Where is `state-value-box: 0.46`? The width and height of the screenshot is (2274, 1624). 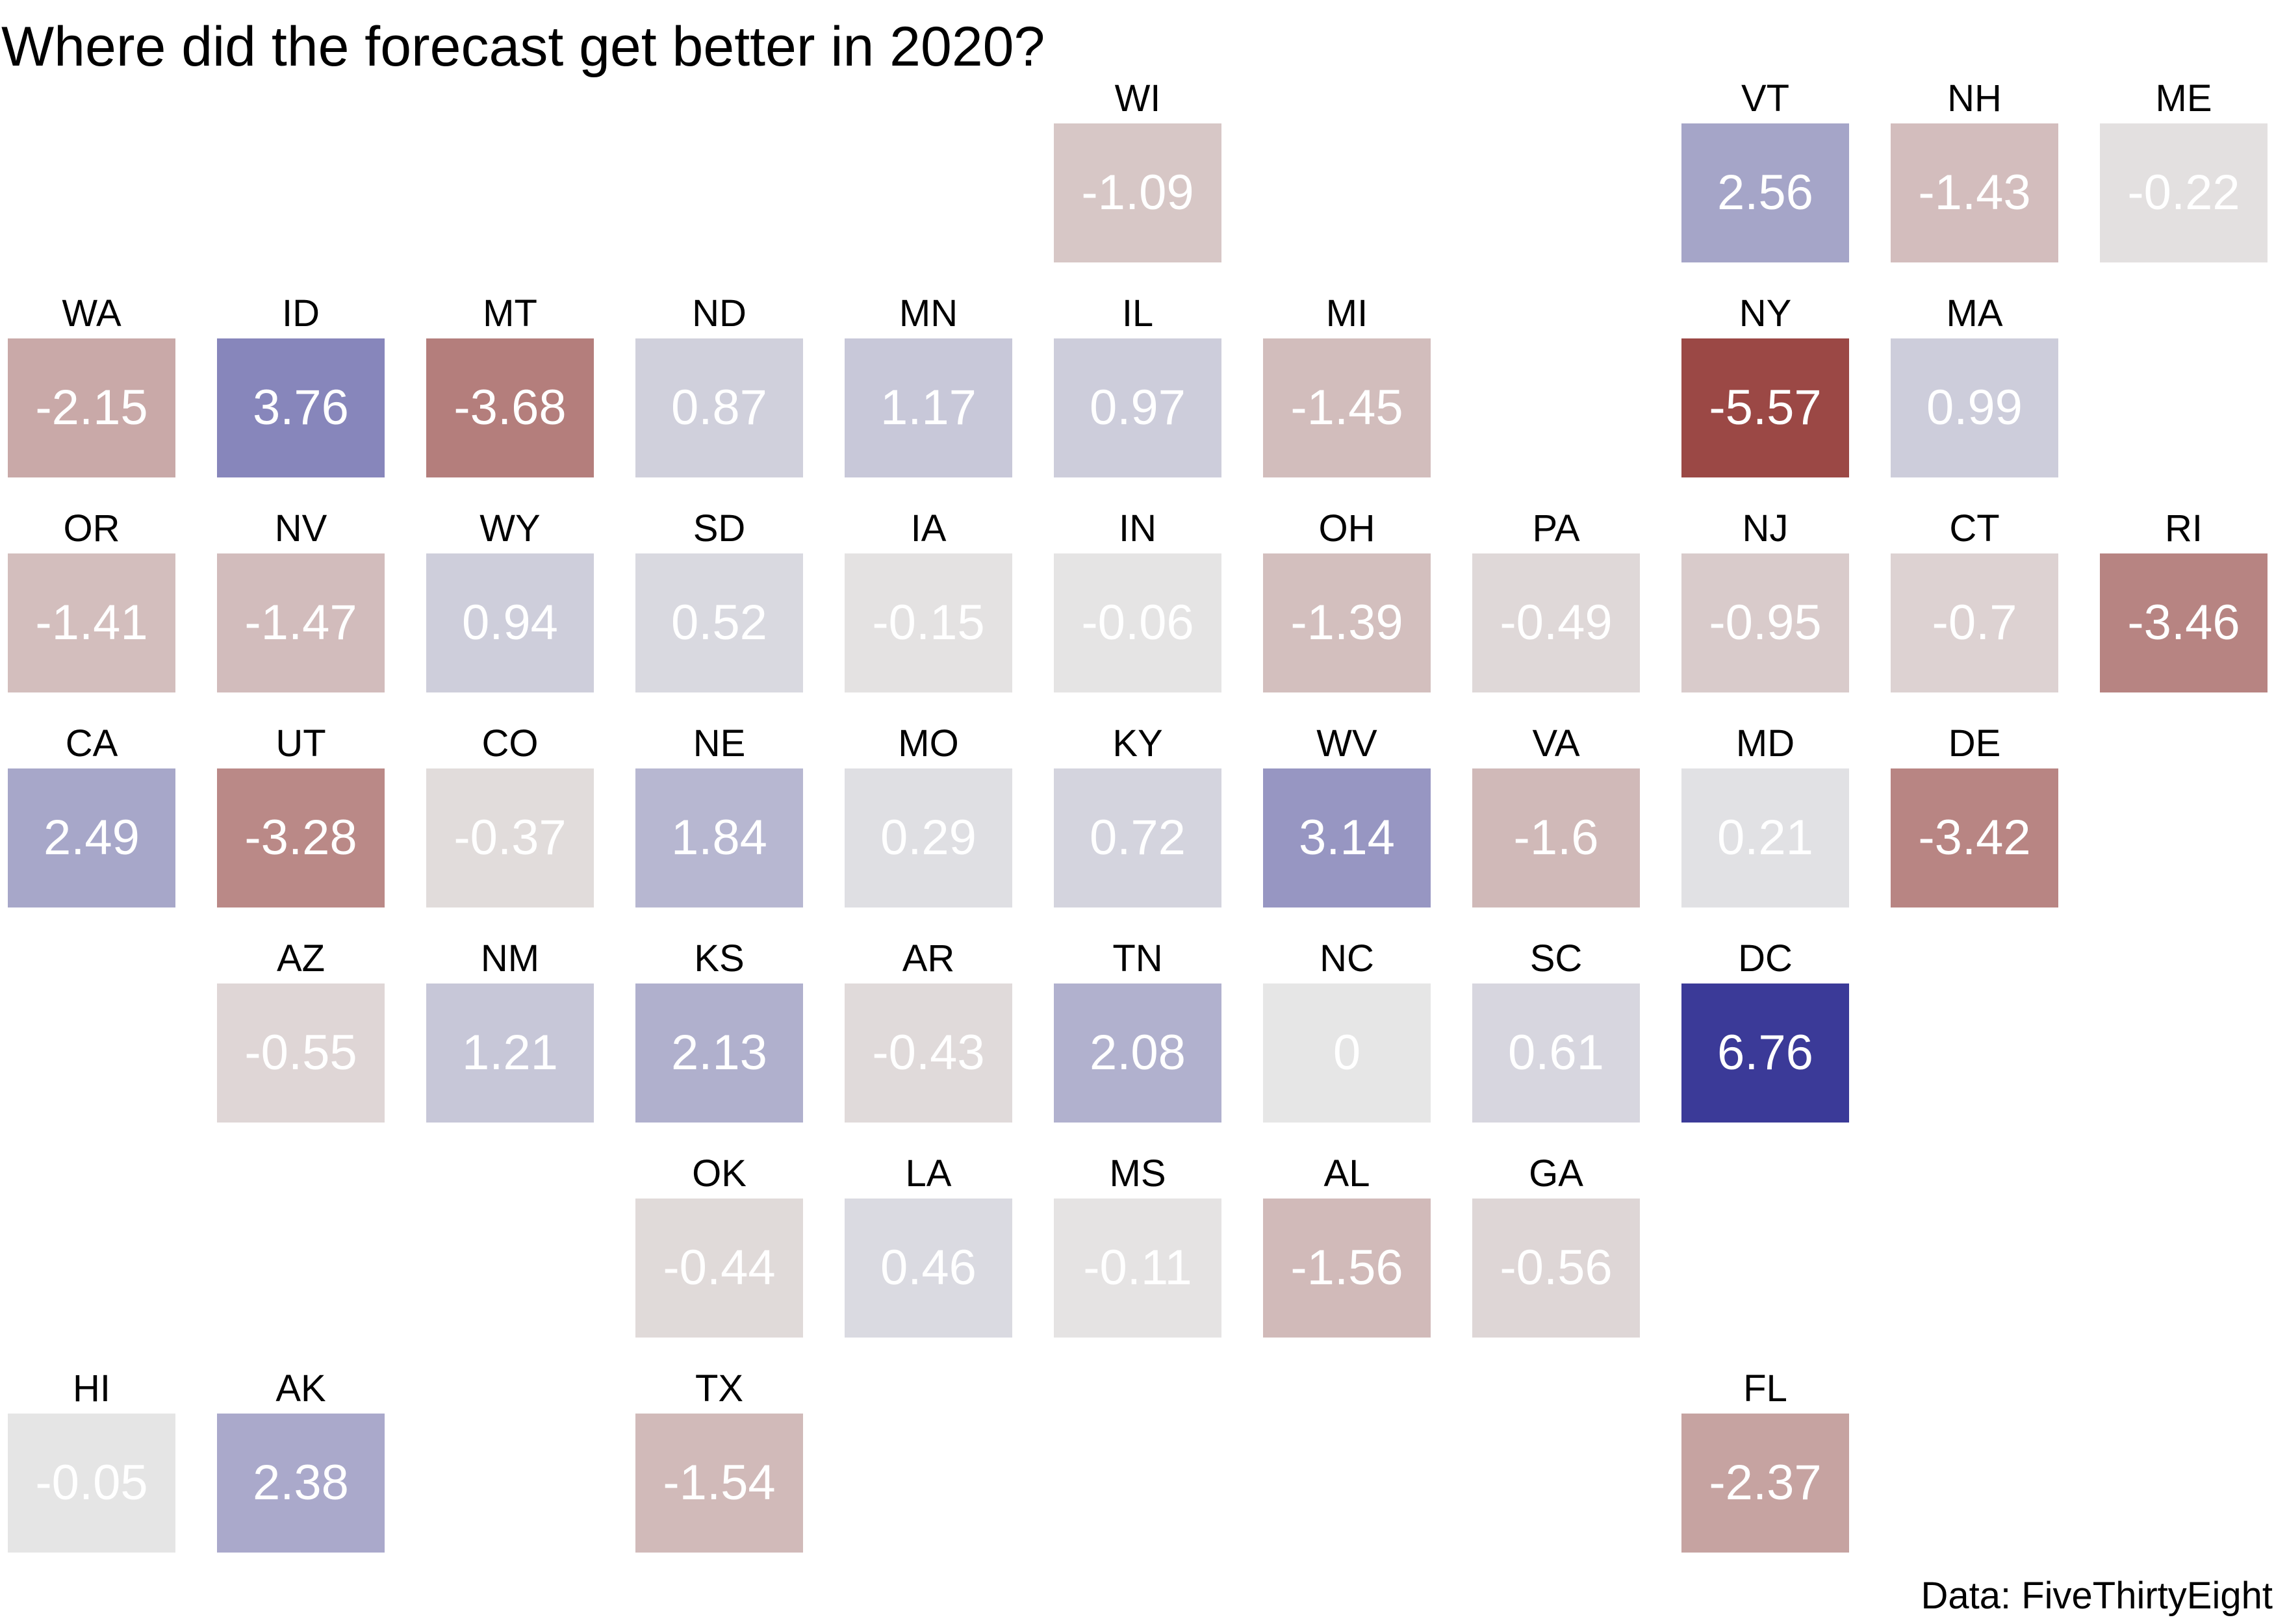 state-value-box: 0.46 is located at coordinates (928, 1268).